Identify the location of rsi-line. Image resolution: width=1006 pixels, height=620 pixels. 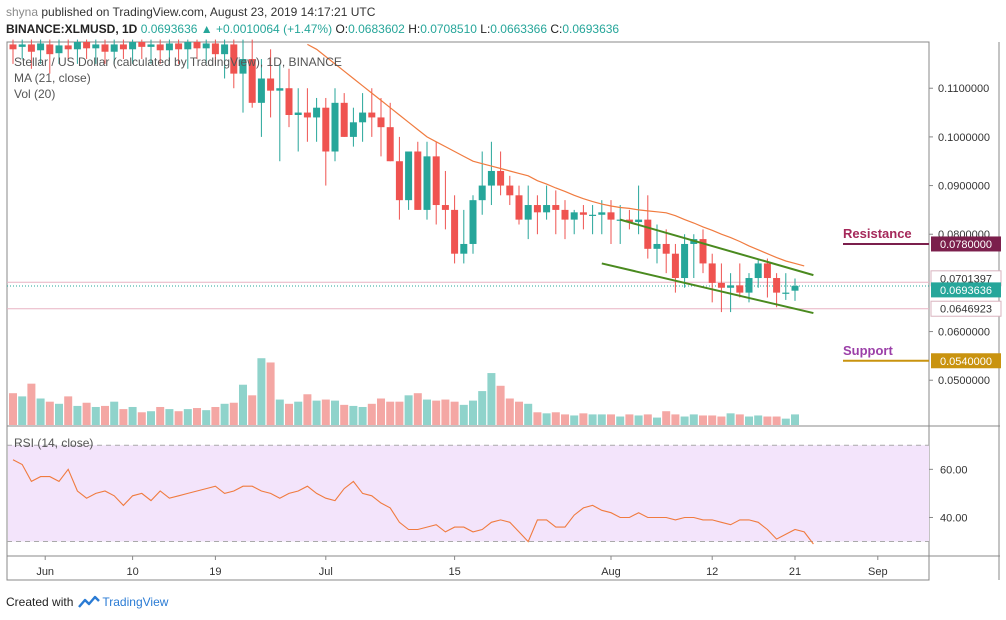
(413, 502).